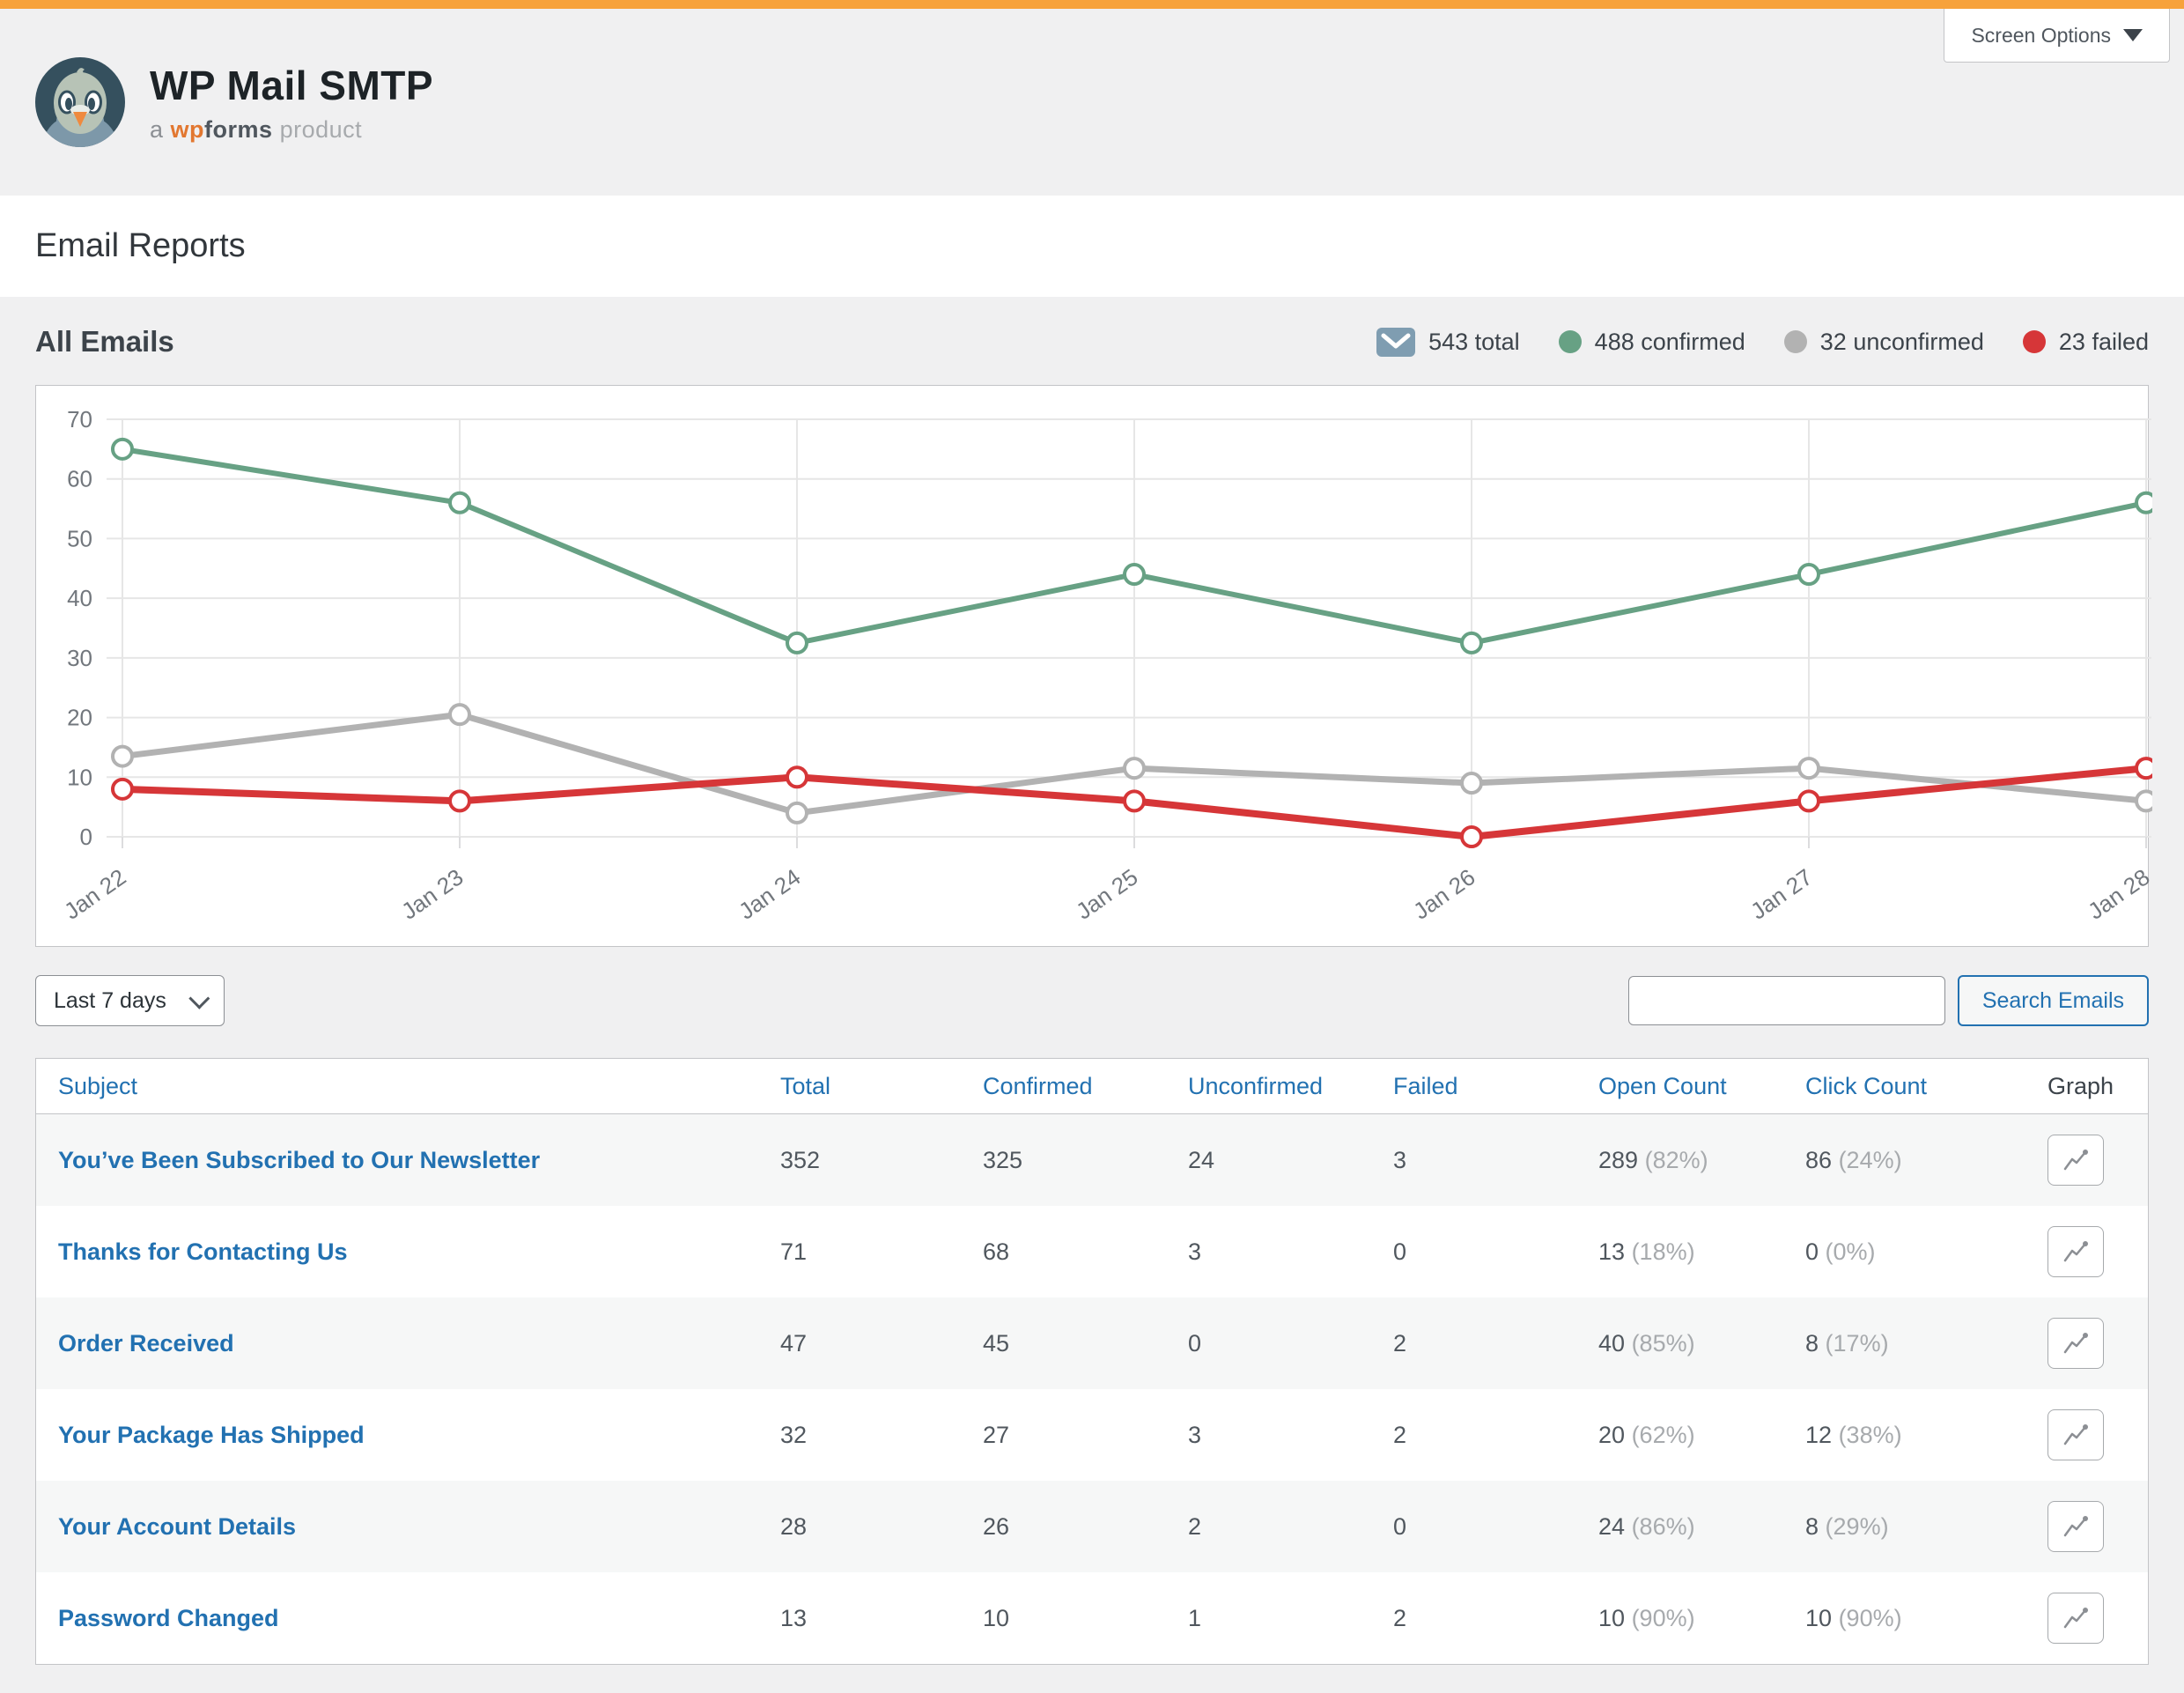 The image size is (2184, 1693). What do you see at coordinates (1847, 1526) in the screenshot?
I see `click-count-cell: 8 (29%)` at bounding box center [1847, 1526].